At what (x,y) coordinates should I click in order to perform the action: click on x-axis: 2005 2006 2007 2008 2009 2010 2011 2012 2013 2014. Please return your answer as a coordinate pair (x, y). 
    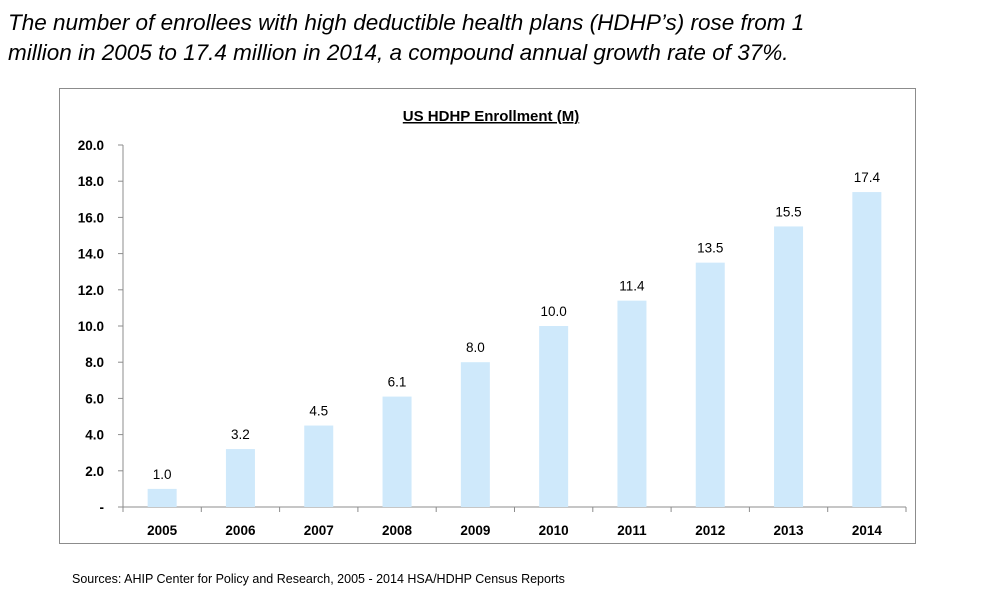
    Looking at the image, I should click on (514, 522).